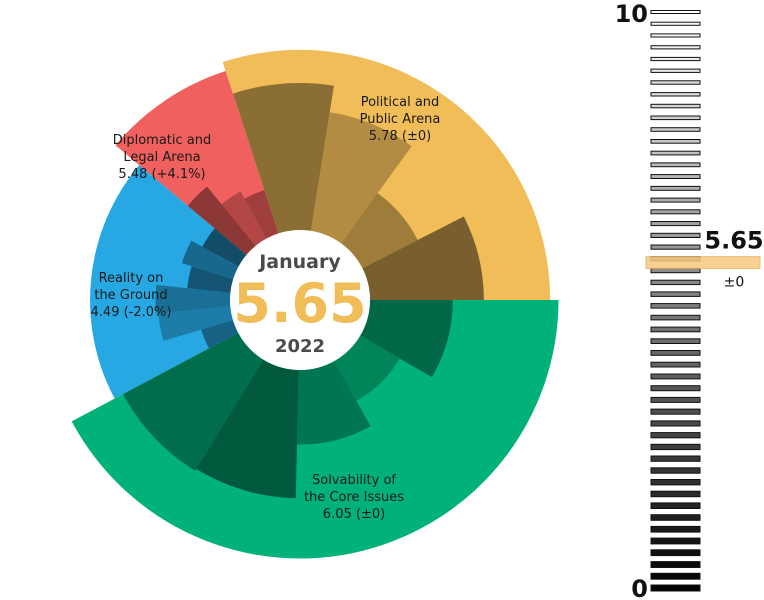  What do you see at coordinates (733, 241) in the screenshot?
I see `scale-value-label: 5.65` at bounding box center [733, 241].